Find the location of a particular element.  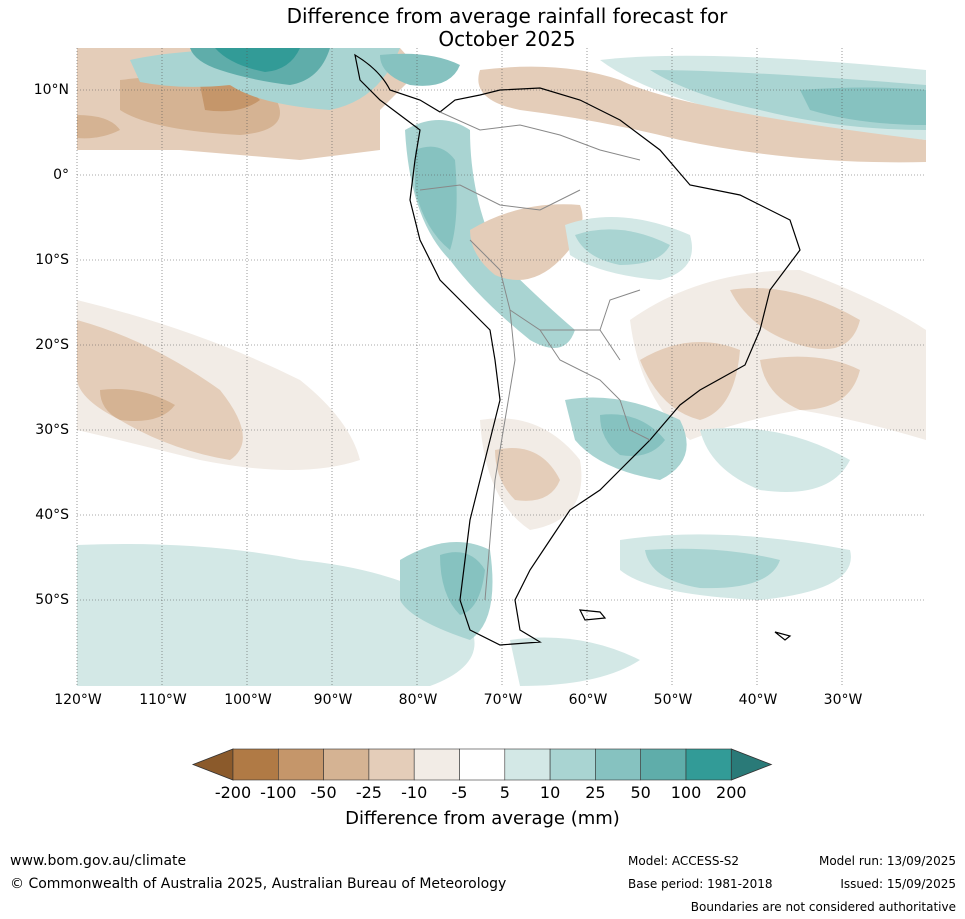

lon-label-120w: 120°W is located at coordinates (78, 700).